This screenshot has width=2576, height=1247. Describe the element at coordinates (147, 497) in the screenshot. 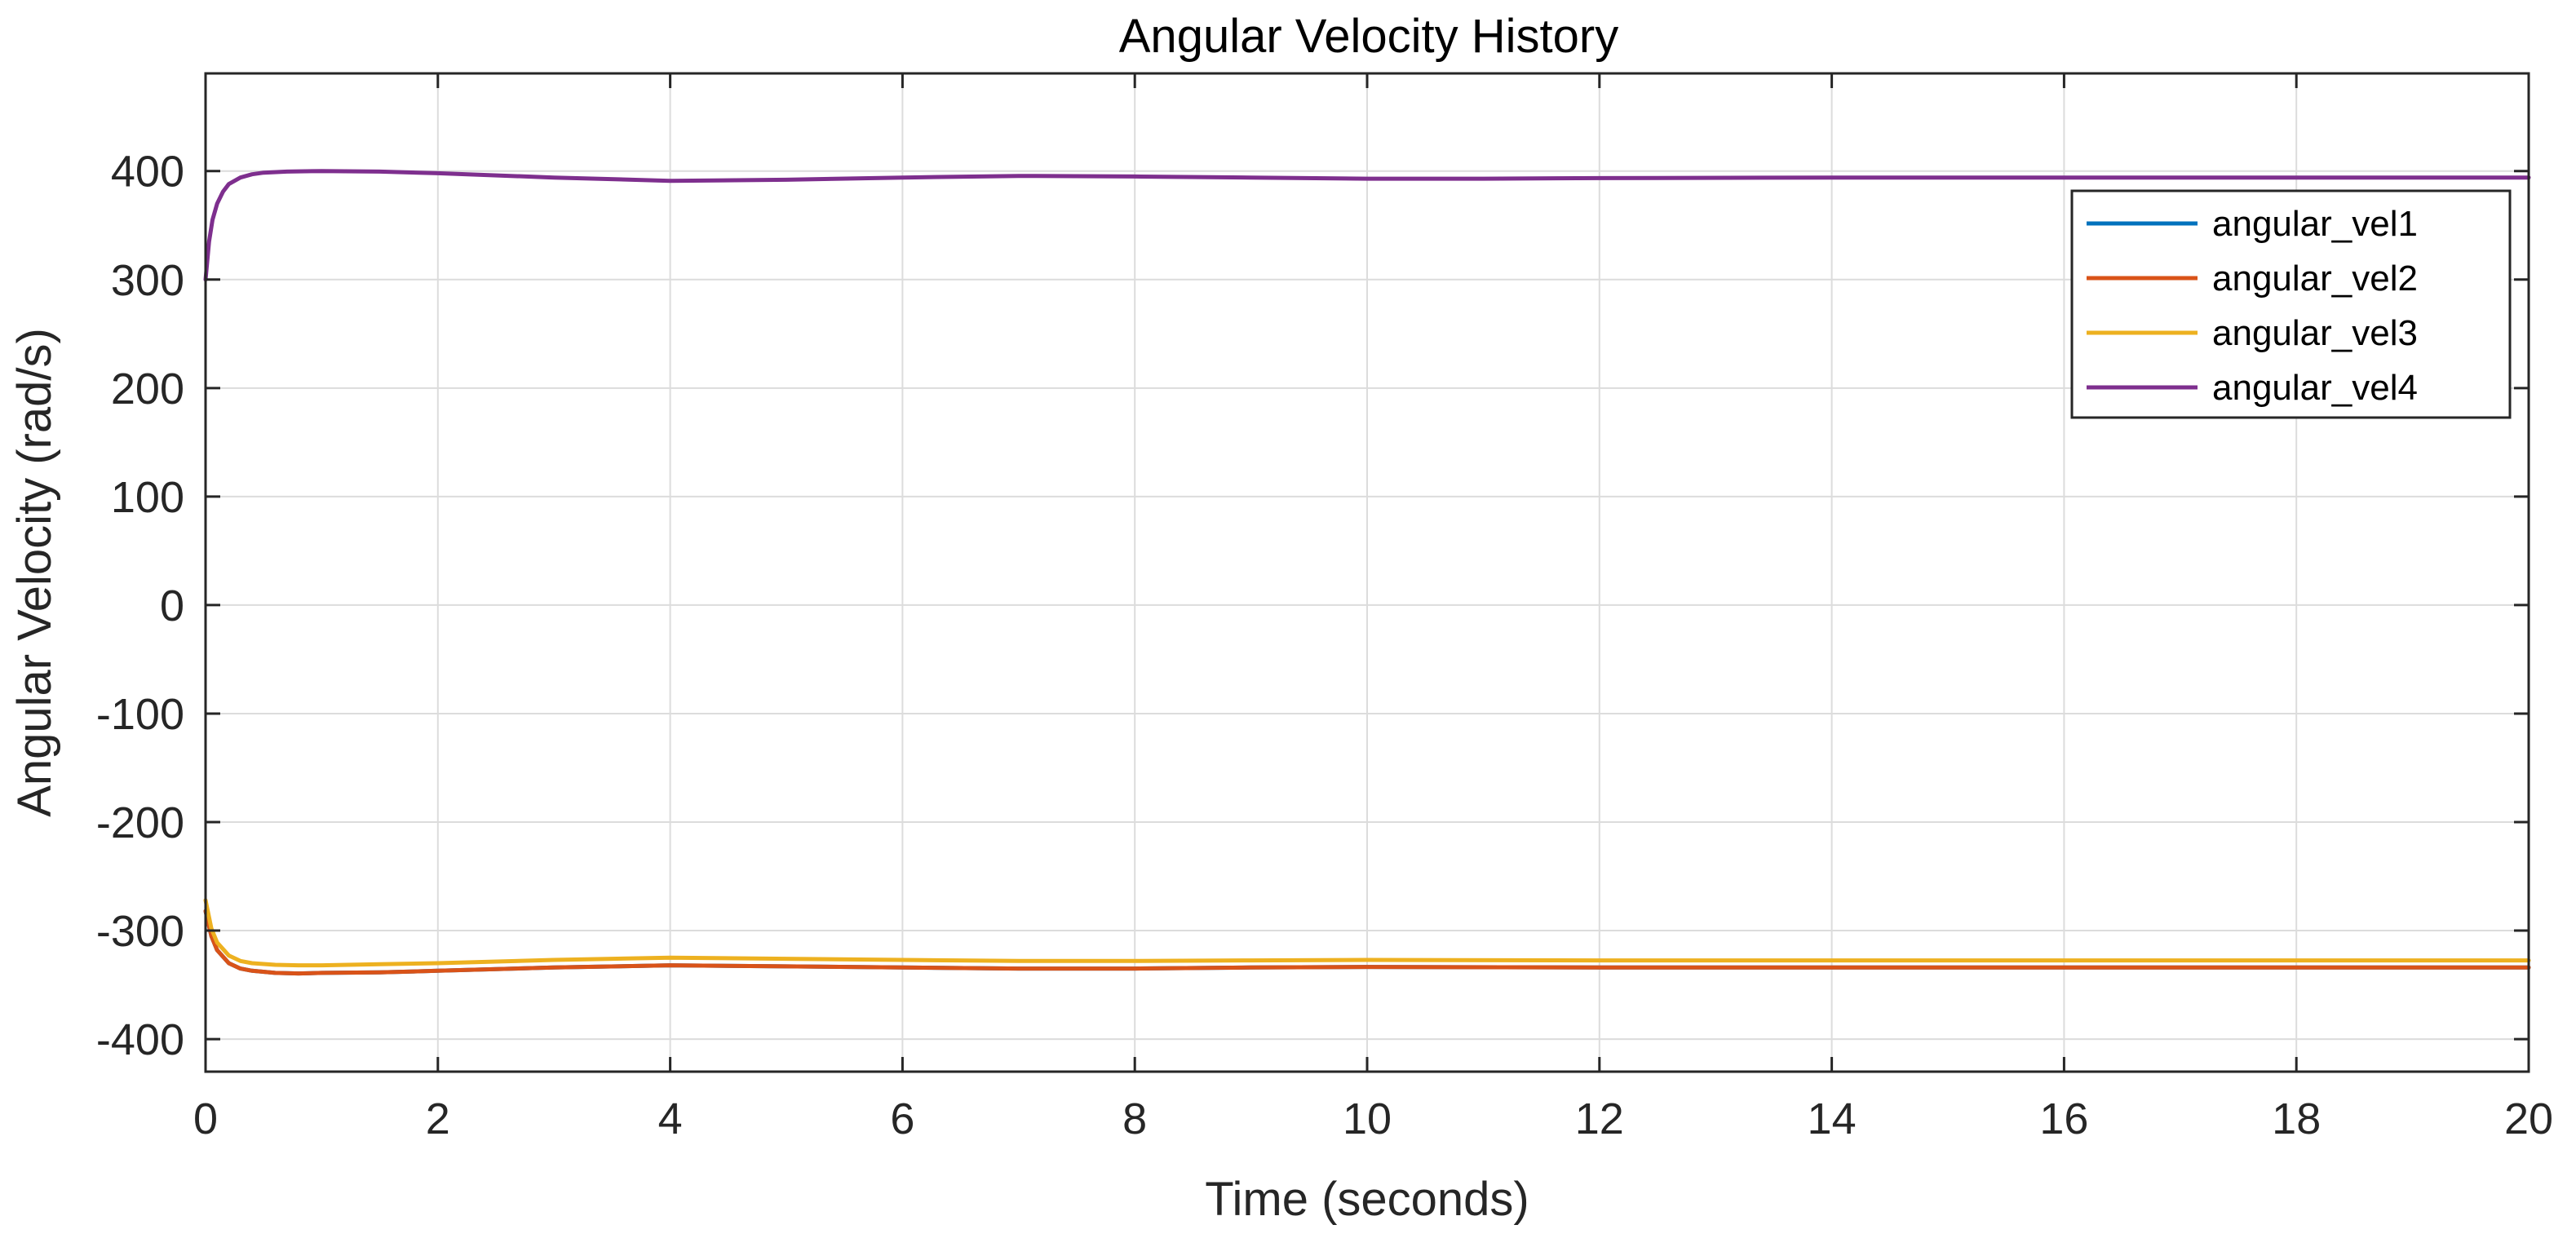

I see `y-tick-label: 100` at that location.